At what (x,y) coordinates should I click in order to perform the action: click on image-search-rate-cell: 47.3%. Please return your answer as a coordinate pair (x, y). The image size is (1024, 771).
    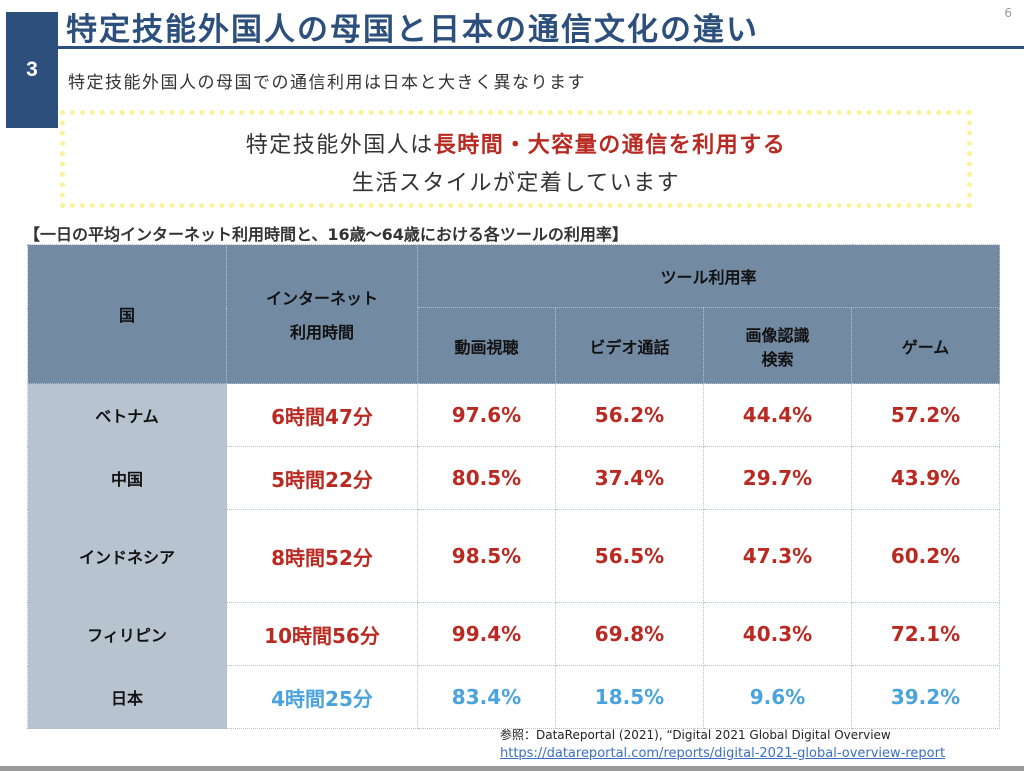
    Looking at the image, I should click on (777, 556).